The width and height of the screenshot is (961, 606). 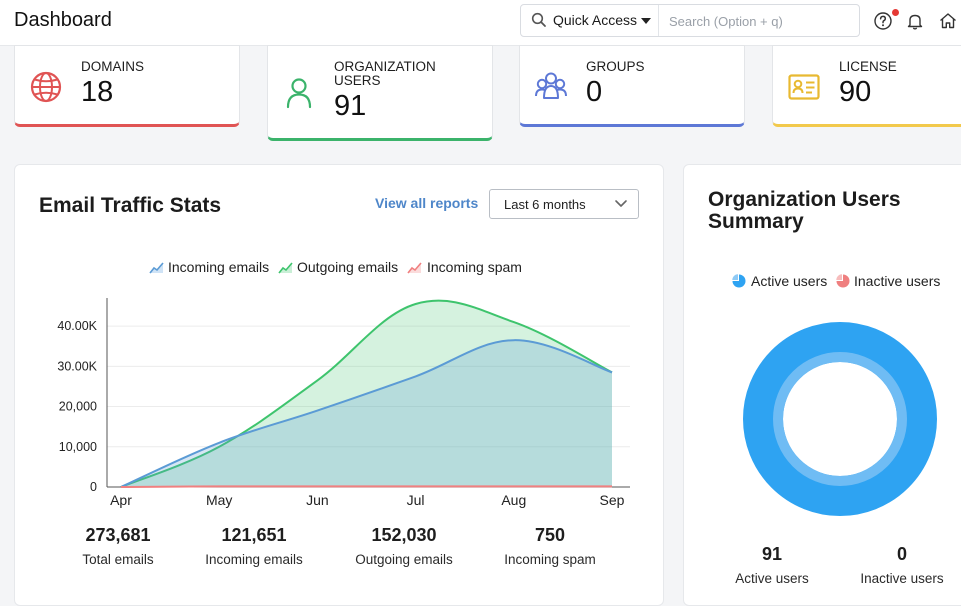 I want to click on groups-label: GROUPS, so click(x=615, y=66).